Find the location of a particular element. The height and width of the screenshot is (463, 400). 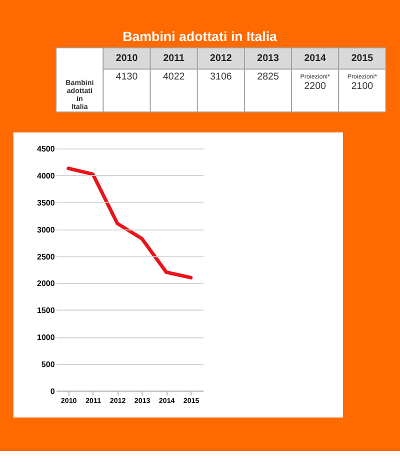

text: 4130 is located at coordinates (127, 76).